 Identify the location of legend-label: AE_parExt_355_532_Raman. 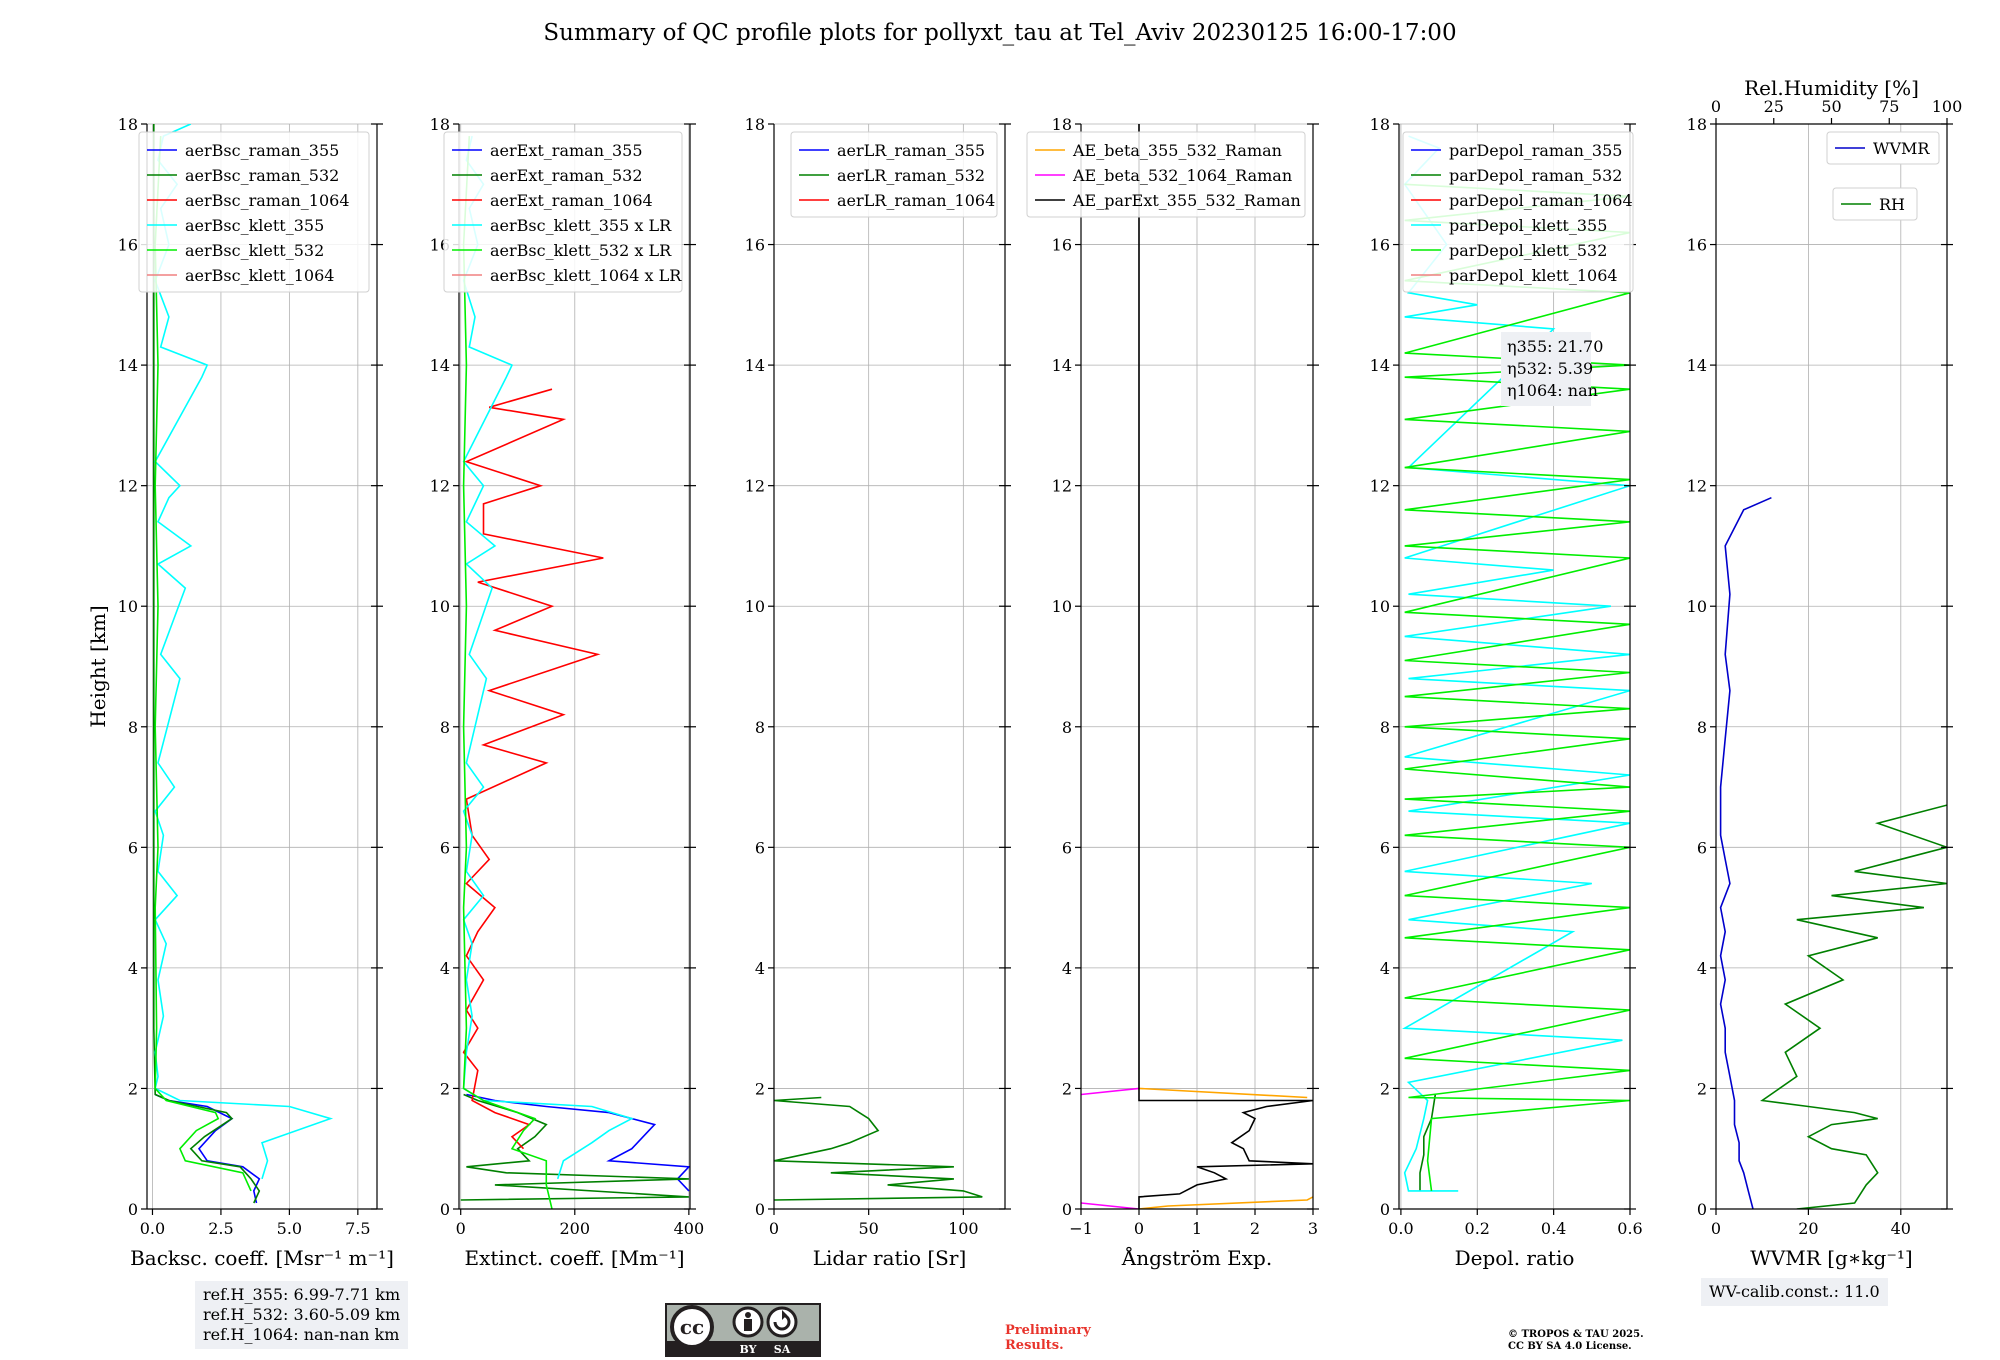
(1186, 200).